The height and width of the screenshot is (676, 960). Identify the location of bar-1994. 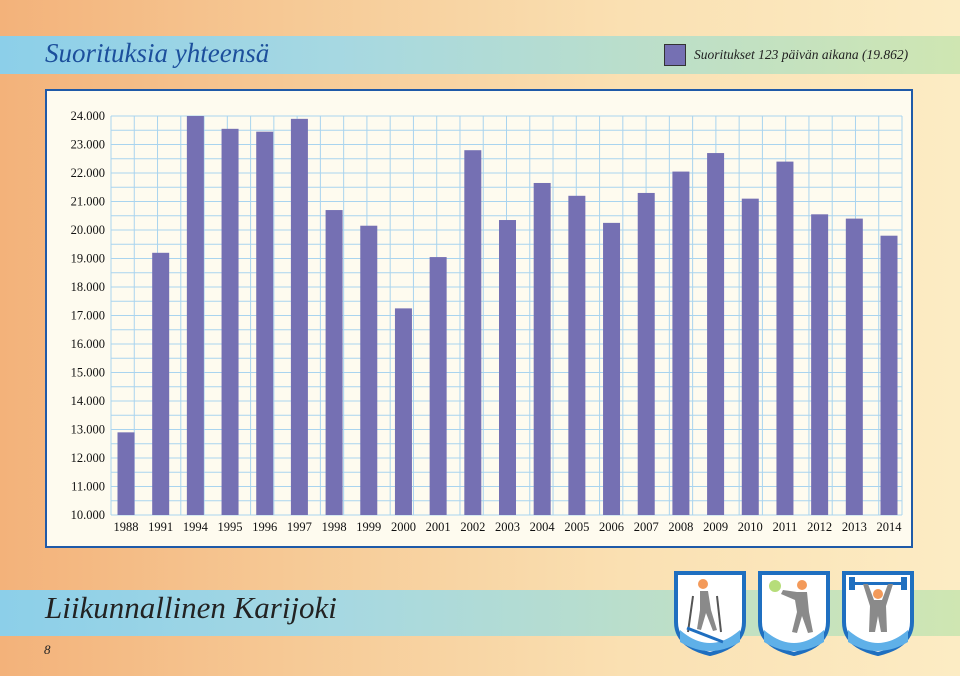
(195, 315).